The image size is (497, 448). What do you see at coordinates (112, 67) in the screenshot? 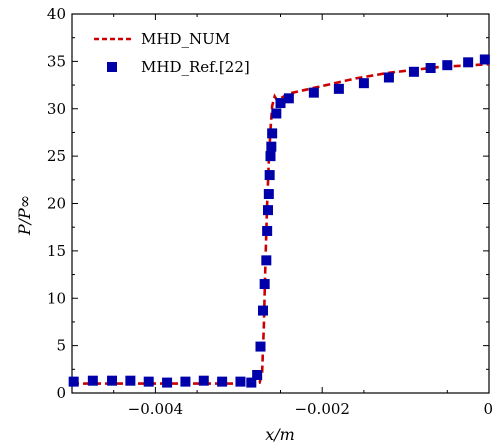
I see `legend-marker-mhd-ref` at bounding box center [112, 67].